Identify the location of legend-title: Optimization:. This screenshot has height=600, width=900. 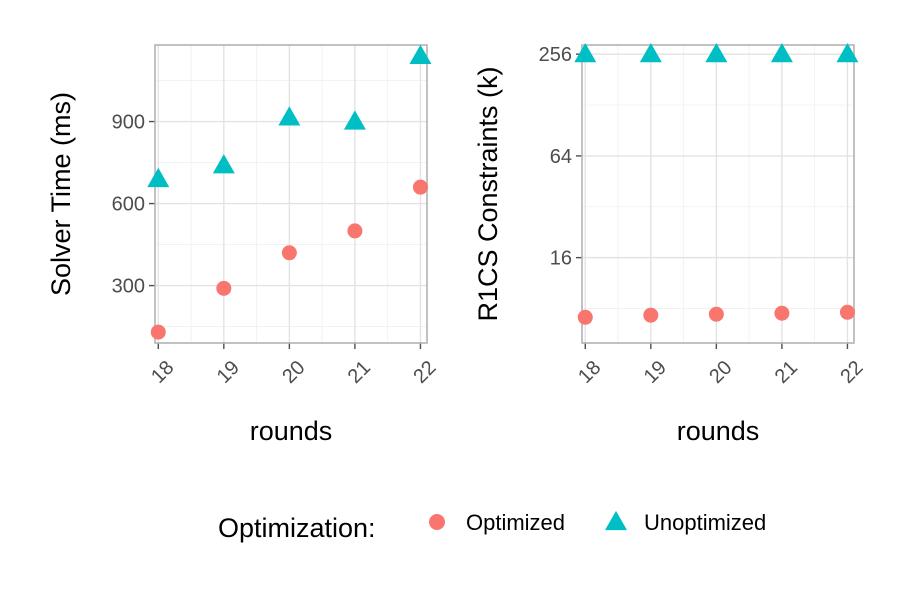
(297, 528).